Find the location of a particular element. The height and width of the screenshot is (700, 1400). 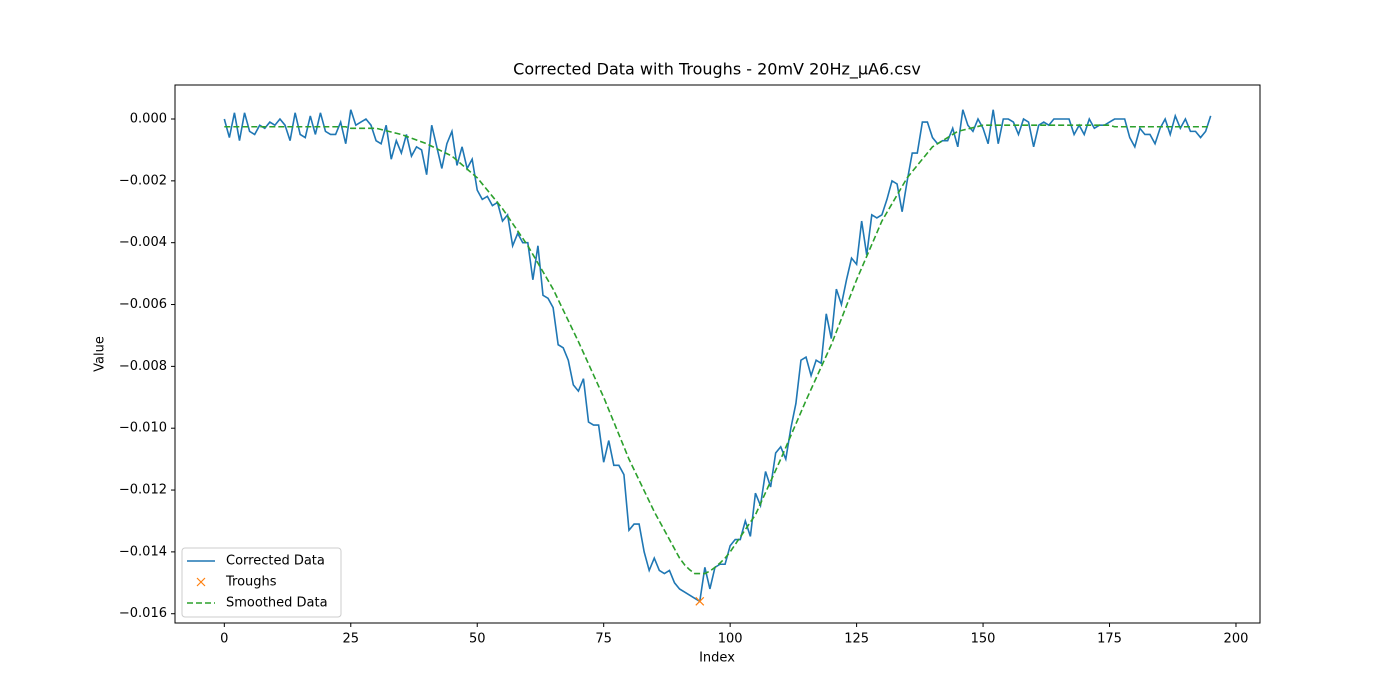

legend-box is located at coordinates (261, 582).